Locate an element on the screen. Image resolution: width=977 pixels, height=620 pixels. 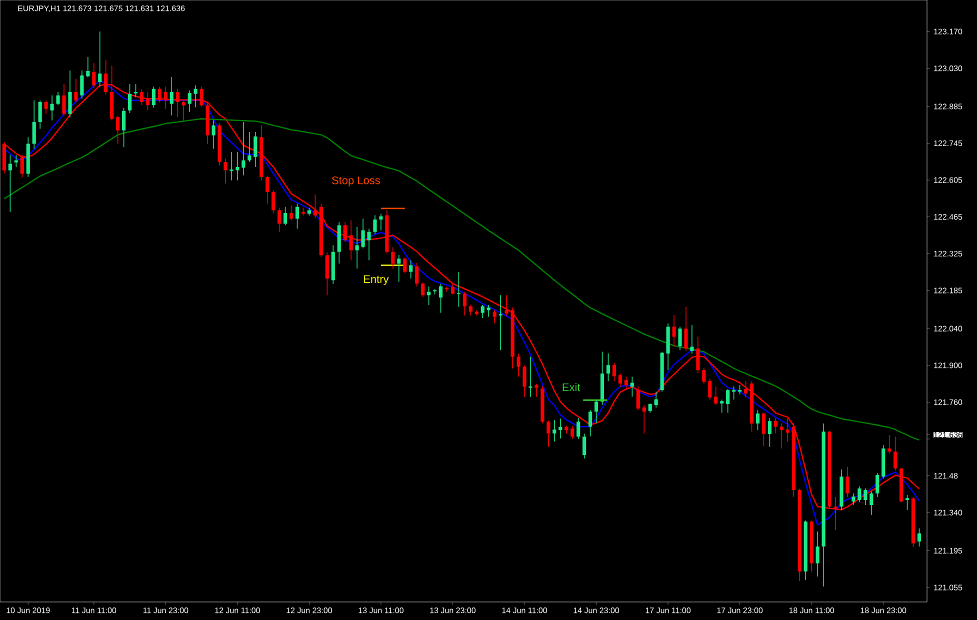
annotation: Exit is located at coordinates (571, 387).